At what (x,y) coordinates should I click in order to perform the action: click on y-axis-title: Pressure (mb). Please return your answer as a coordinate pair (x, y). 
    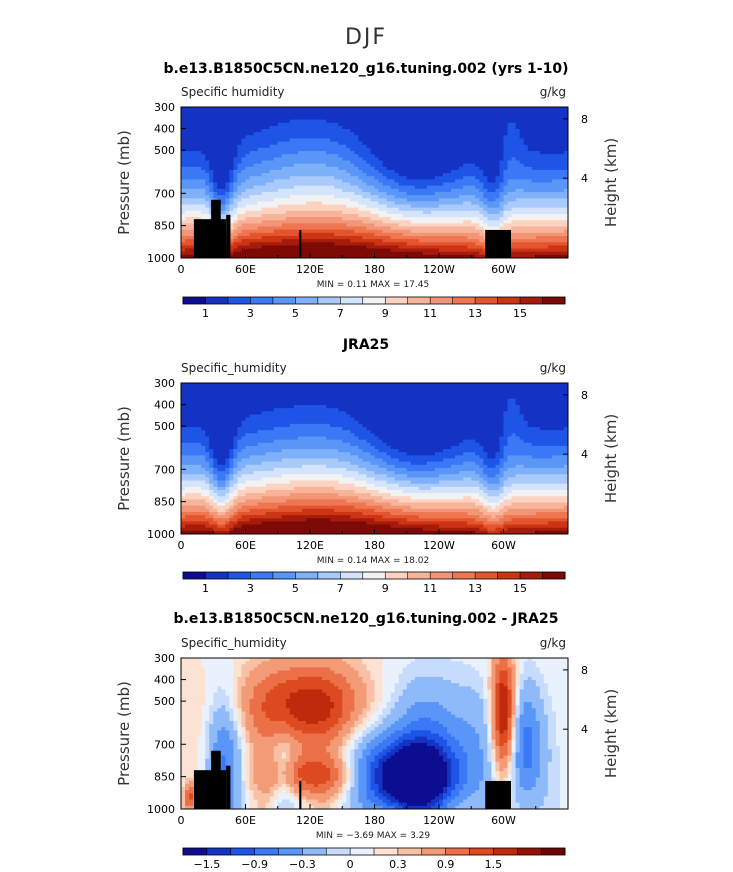
    Looking at the image, I should click on (124, 182).